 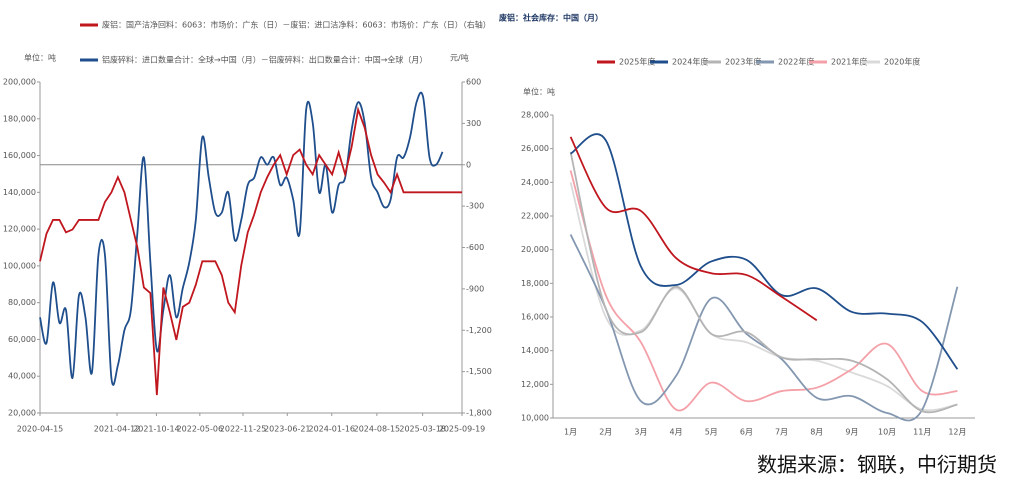 What do you see at coordinates (816, 432) in the screenshot?
I see `x-tick-label: 8月` at bounding box center [816, 432].